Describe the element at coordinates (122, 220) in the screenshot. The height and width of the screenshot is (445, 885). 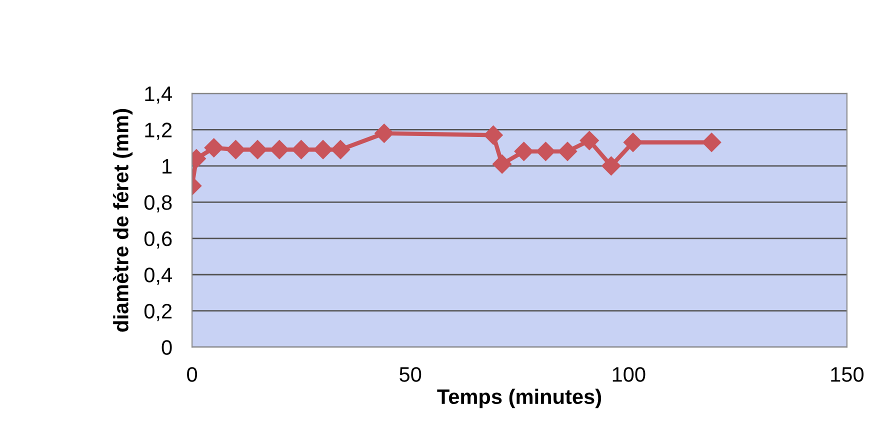
I see `y-axis-title: diamètre de féret (mm)` at that location.